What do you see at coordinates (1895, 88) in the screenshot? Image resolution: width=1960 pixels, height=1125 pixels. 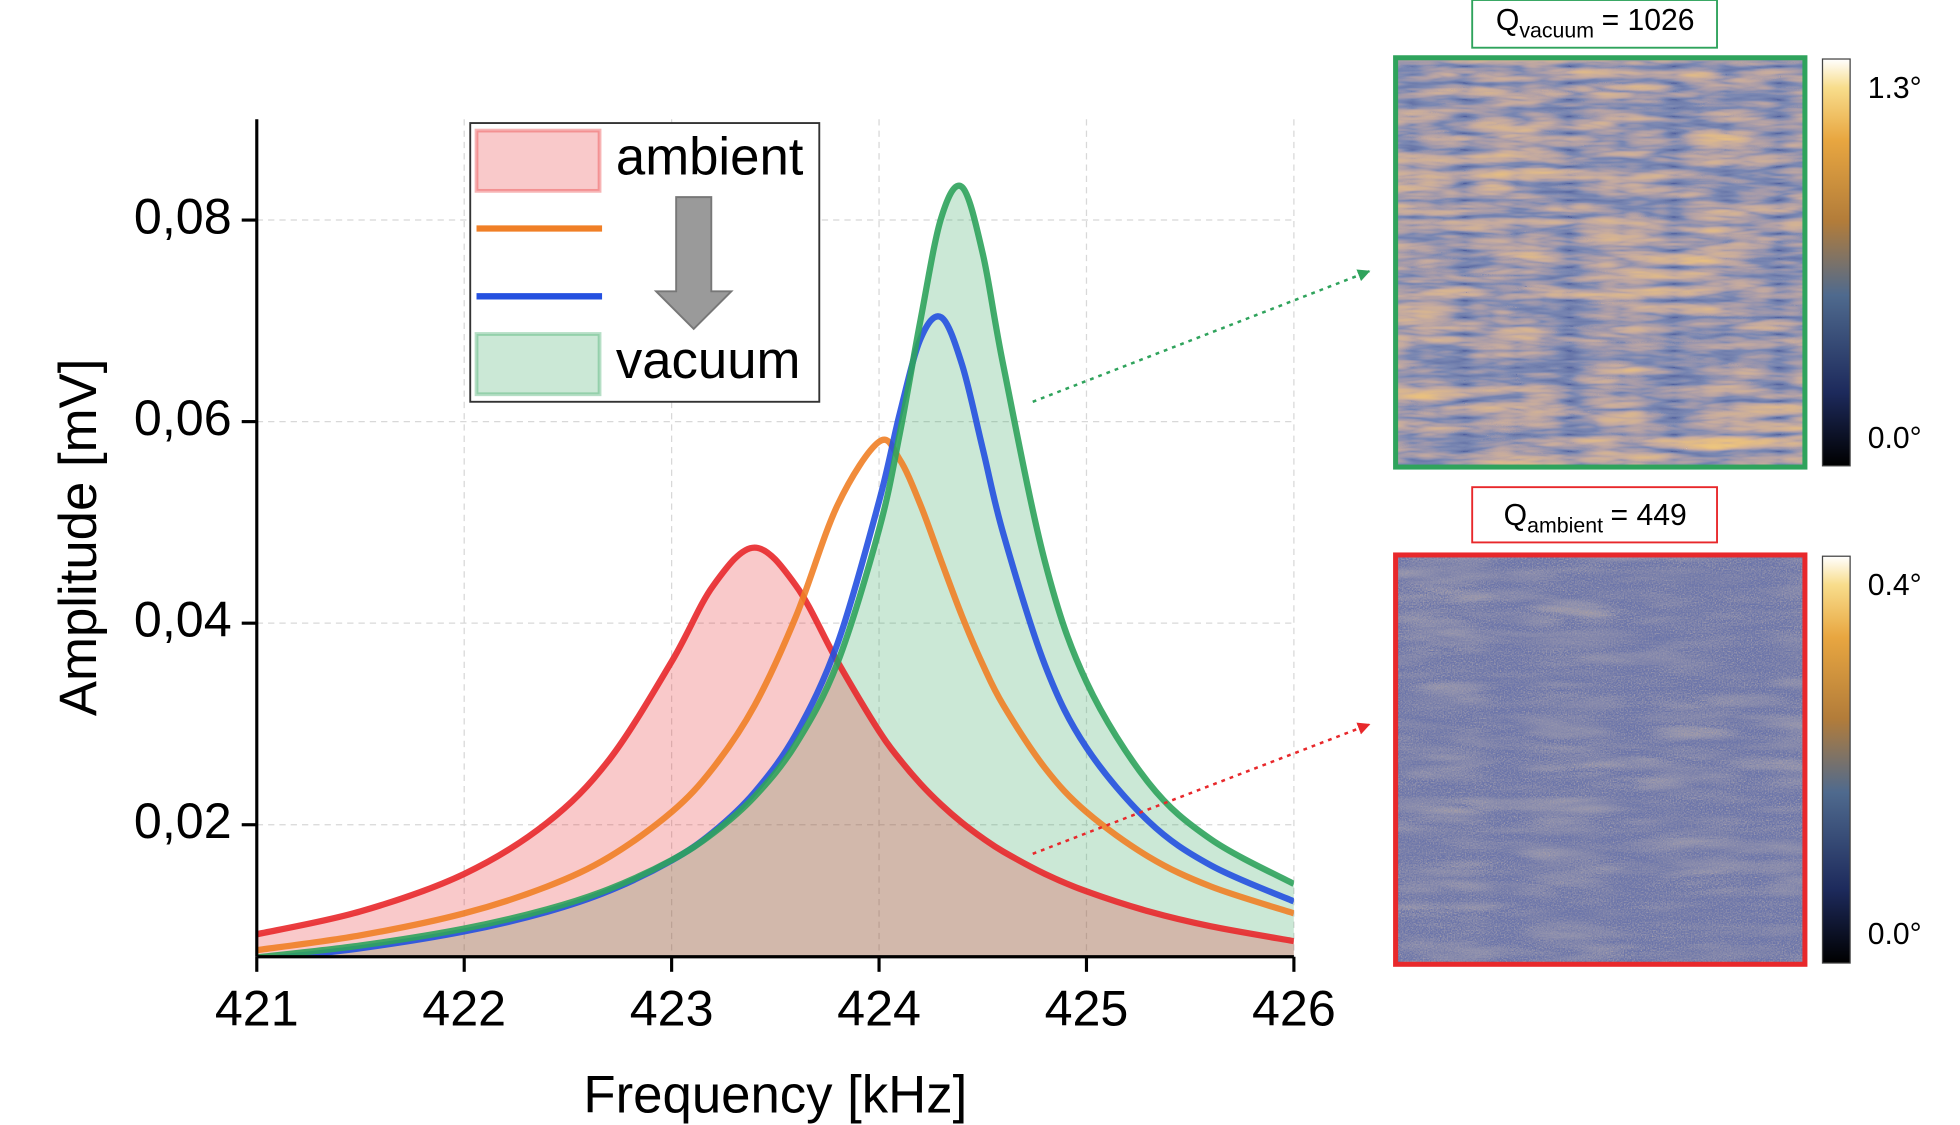 I see `colorbar-max: 1.3°` at bounding box center [1895, 88].